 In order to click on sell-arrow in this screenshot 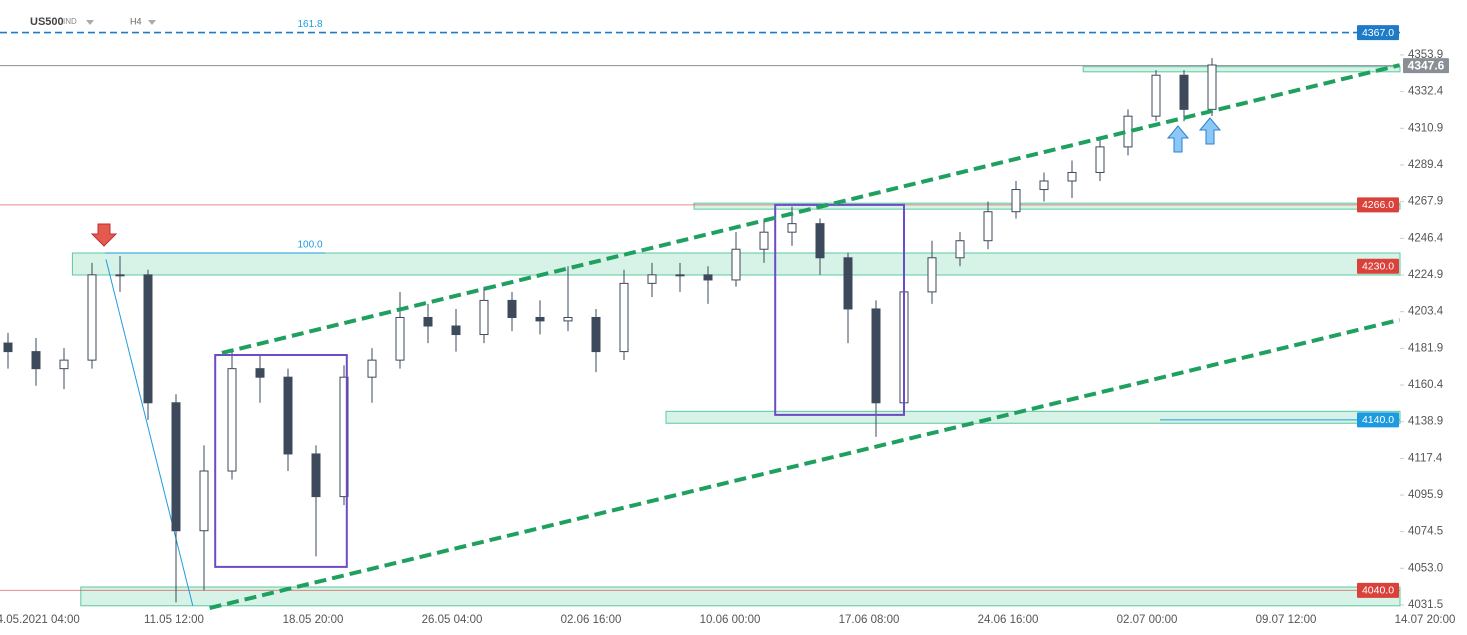, I will do `click(104, 235)`.